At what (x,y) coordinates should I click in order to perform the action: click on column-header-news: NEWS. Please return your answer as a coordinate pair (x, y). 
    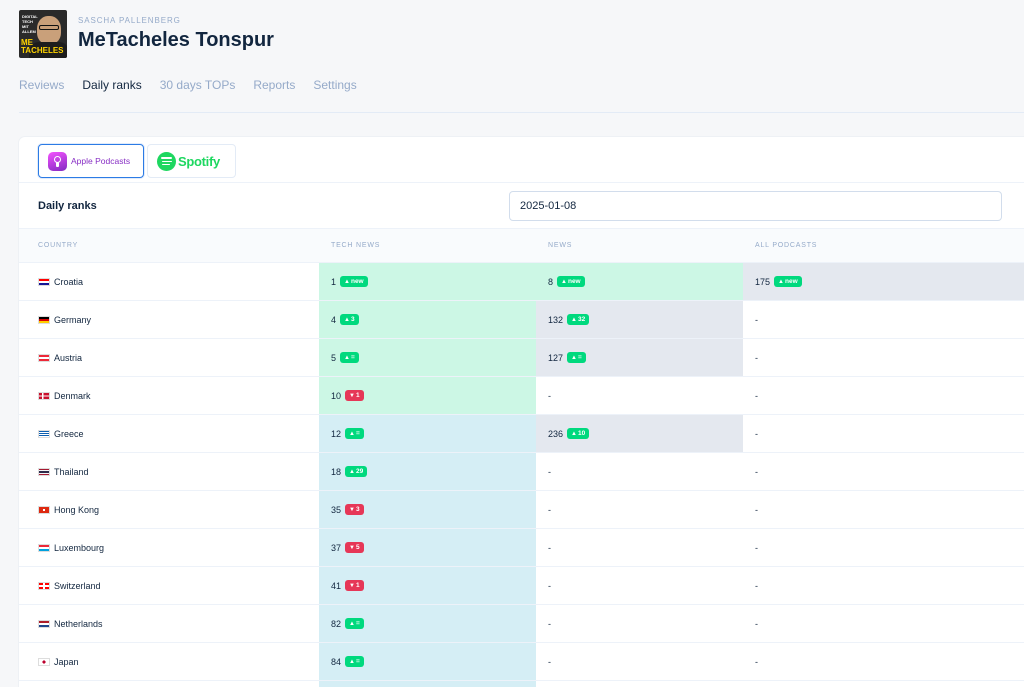
    Looking at the image, I should click on (560, 245).